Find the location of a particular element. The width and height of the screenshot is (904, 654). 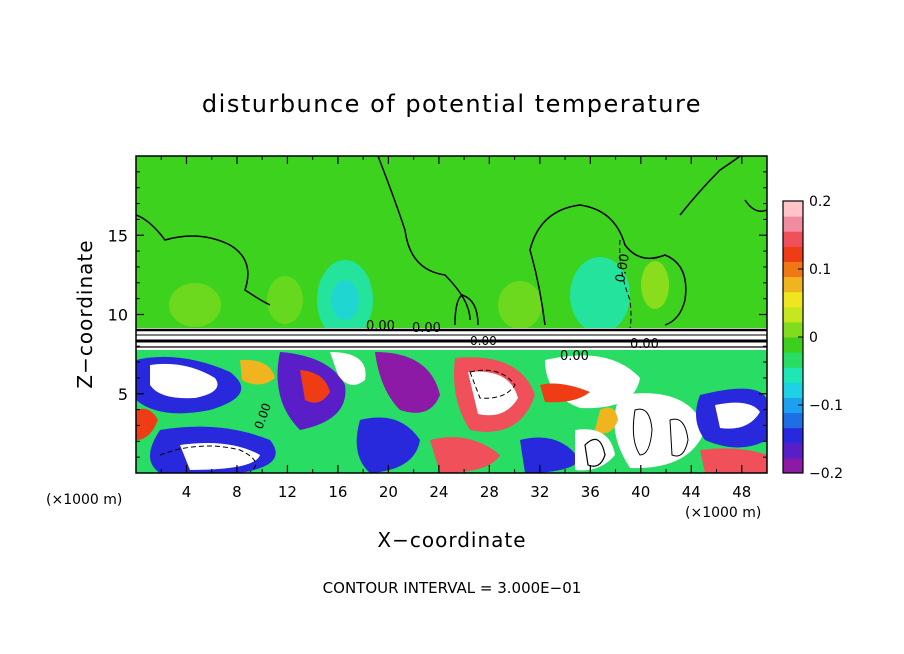

colorbar: 0.2 0.1 0 −0.1 −0.2 is located at coordinates (812, 338).